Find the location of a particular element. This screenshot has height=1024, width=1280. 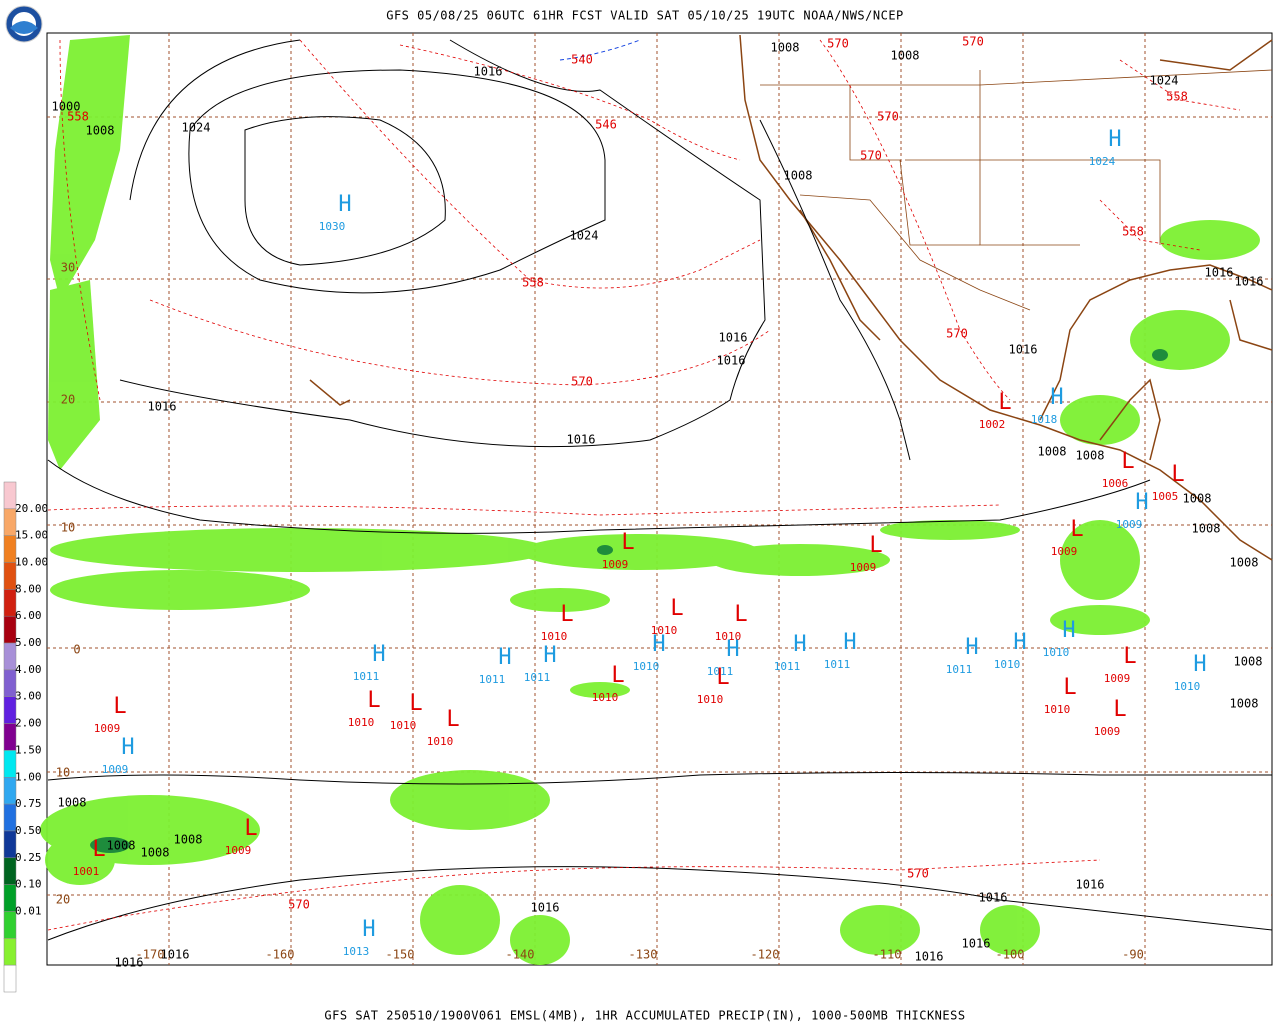

pressure-value: 1018 is located at coordinates (1044, 419).